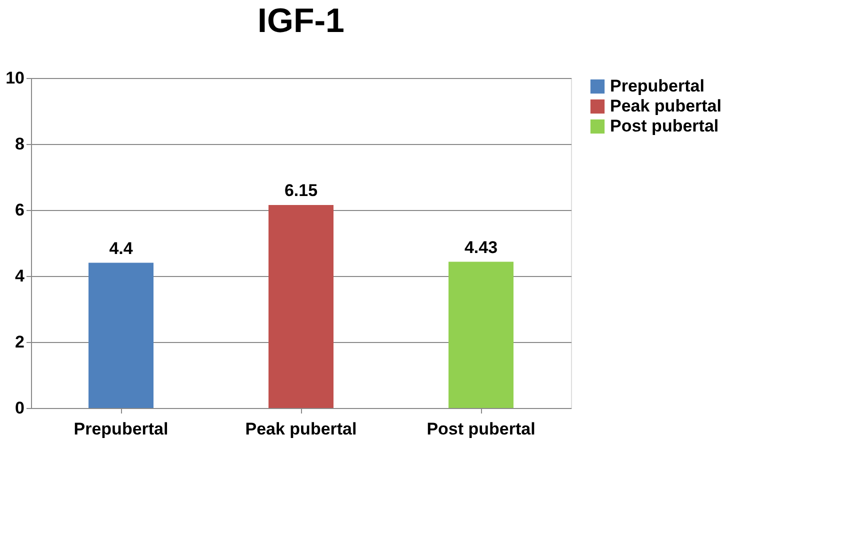  What do you see at coordinates (19, 408) in the screenshot?
I see `y-tick-label: 0` at bounding box center [19, 408].